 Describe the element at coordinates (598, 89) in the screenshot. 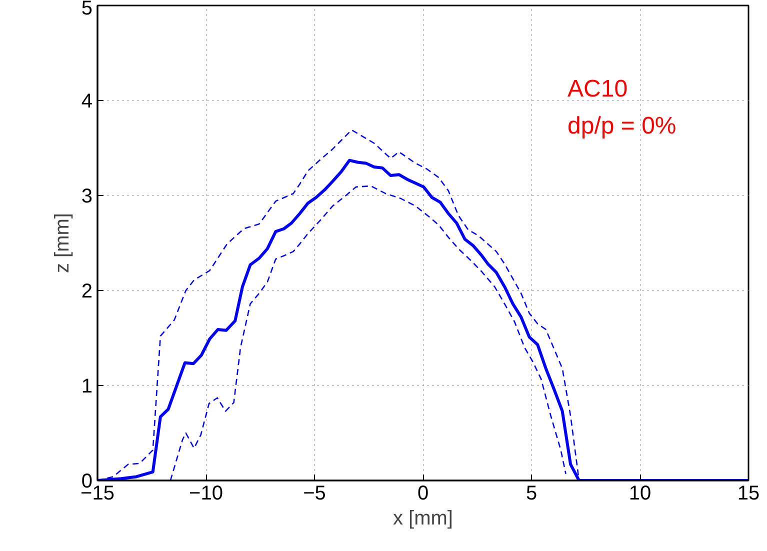

I see `annotation: AC10` at that location.